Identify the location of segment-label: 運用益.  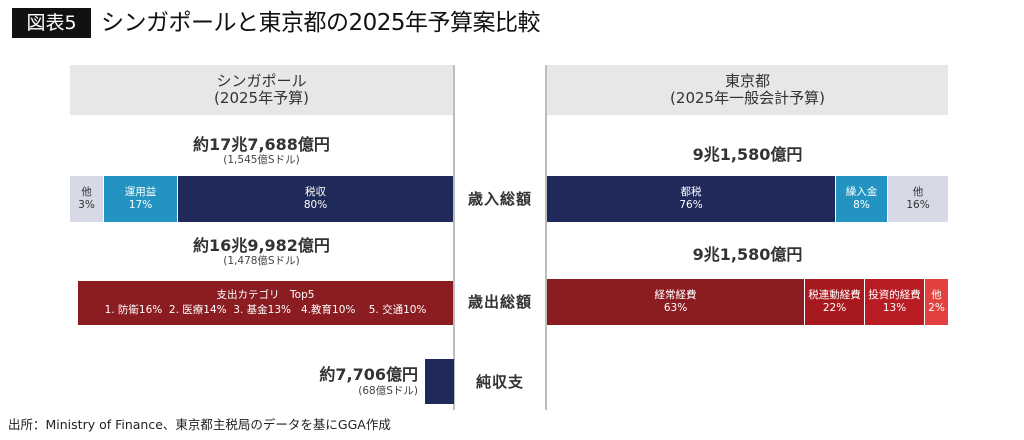
(140, 192).